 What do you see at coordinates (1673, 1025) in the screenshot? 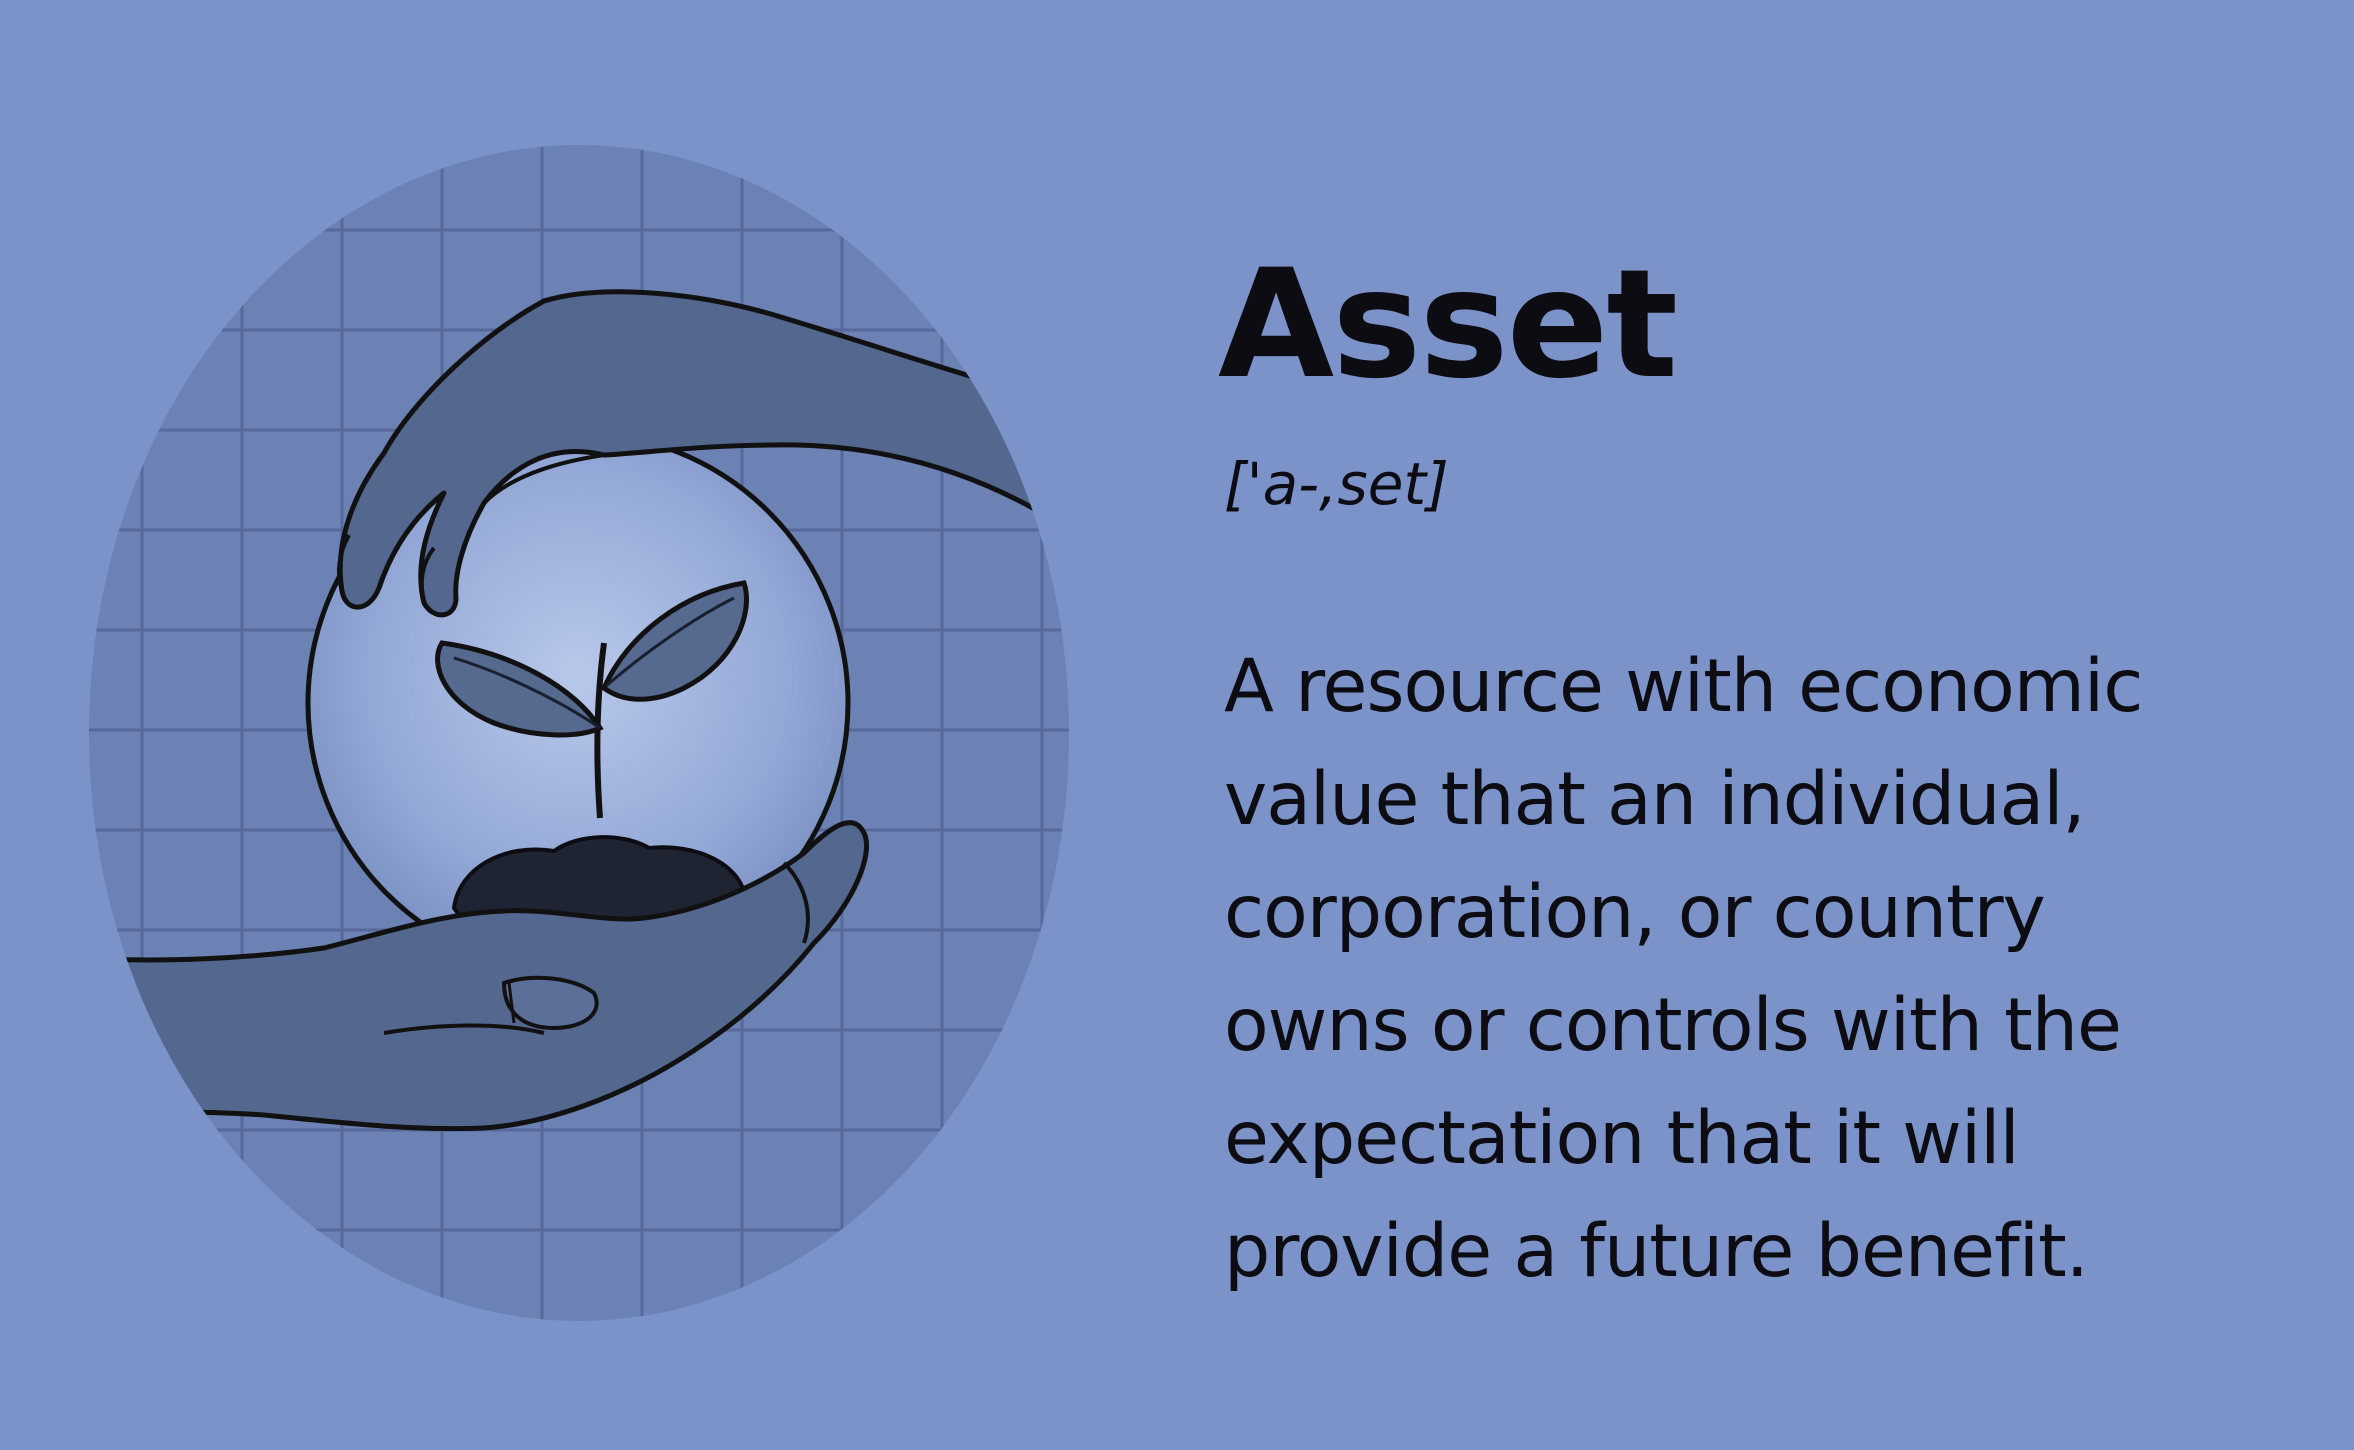
I see `definition-line: owns or controls with the` at bounding box center [1673, 1025].